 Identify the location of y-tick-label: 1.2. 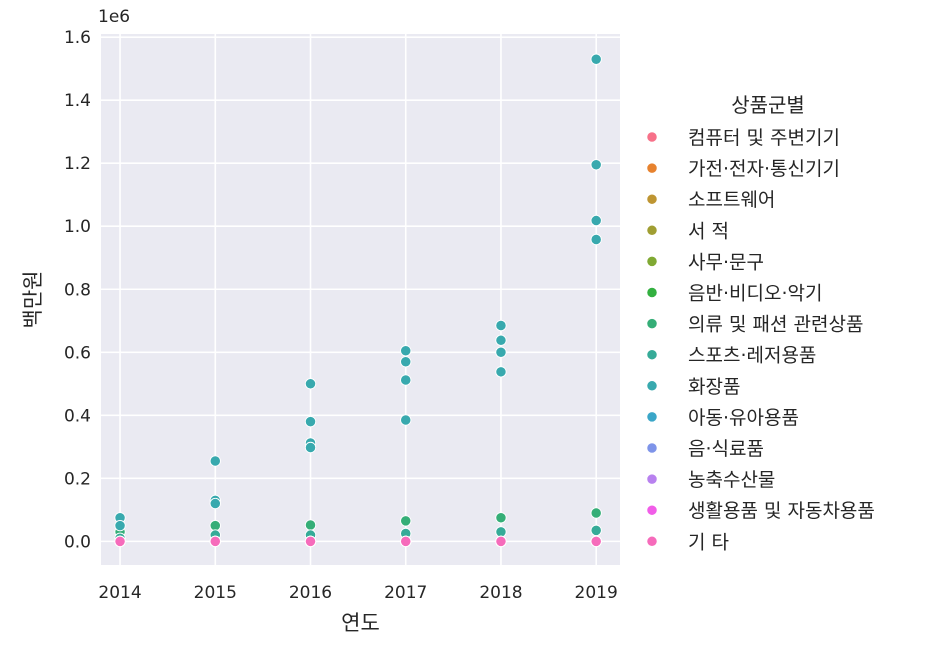
(77, 164).